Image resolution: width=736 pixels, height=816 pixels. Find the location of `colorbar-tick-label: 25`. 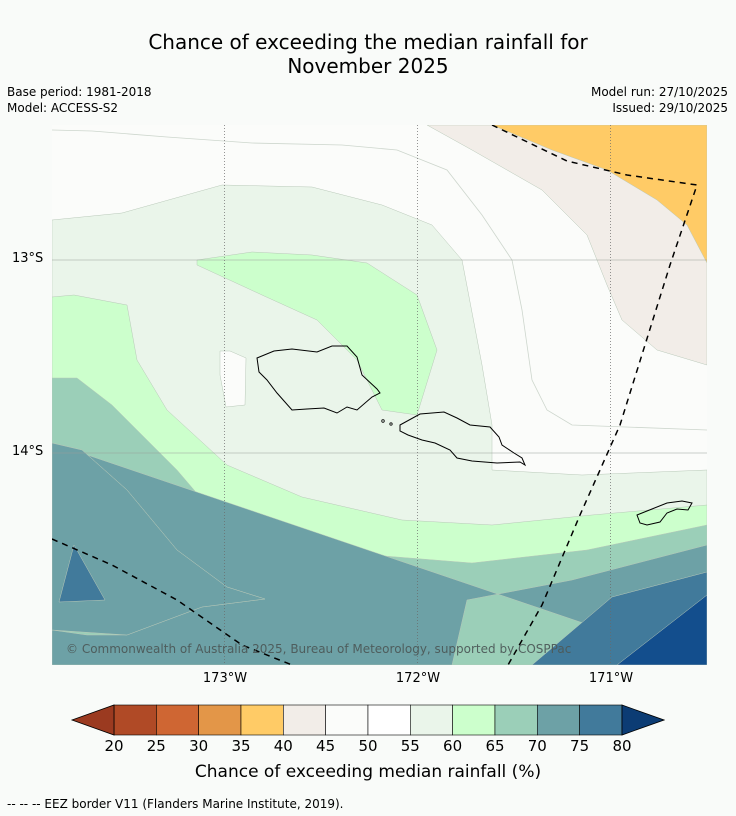

colorbar-tick-label: 25 is located at coordinates (156, 746).